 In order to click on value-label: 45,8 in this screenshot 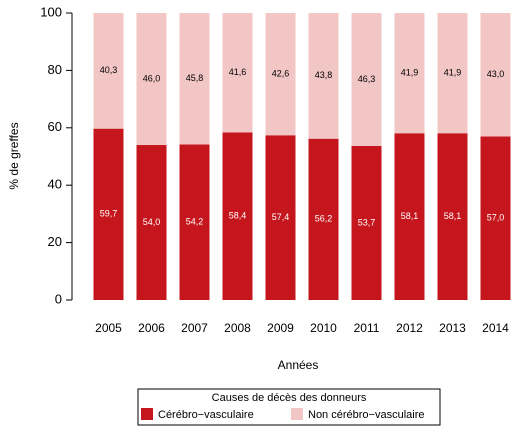, I will do `click(195, 78)`.